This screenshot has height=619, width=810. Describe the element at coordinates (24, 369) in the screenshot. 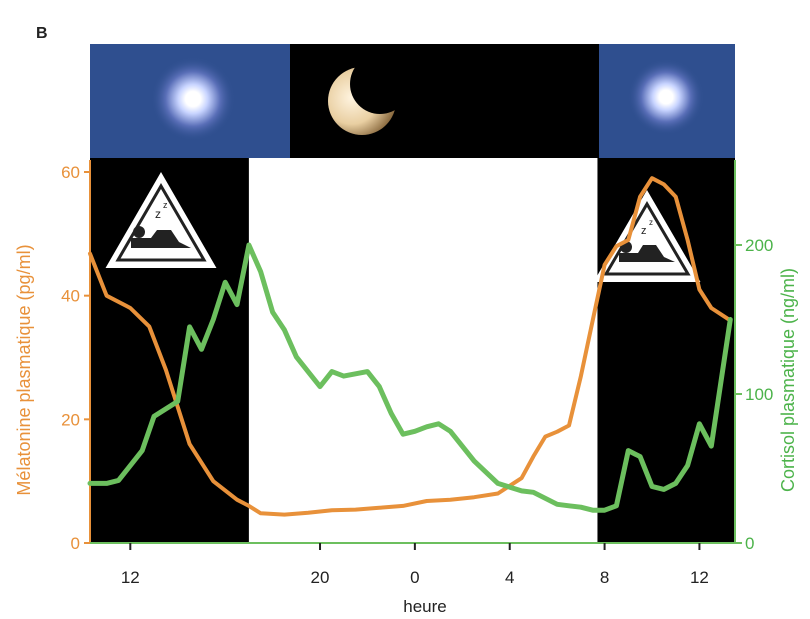

I see `y-axis-left-title: Mélatonine plasmatique (pg/ml)` at that location.